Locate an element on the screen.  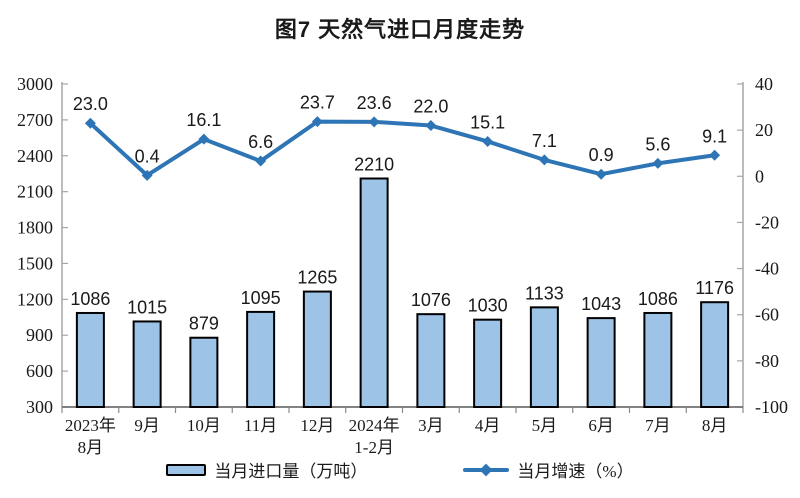
bar-value-label: 1265 is located at coordinates (317, 278).